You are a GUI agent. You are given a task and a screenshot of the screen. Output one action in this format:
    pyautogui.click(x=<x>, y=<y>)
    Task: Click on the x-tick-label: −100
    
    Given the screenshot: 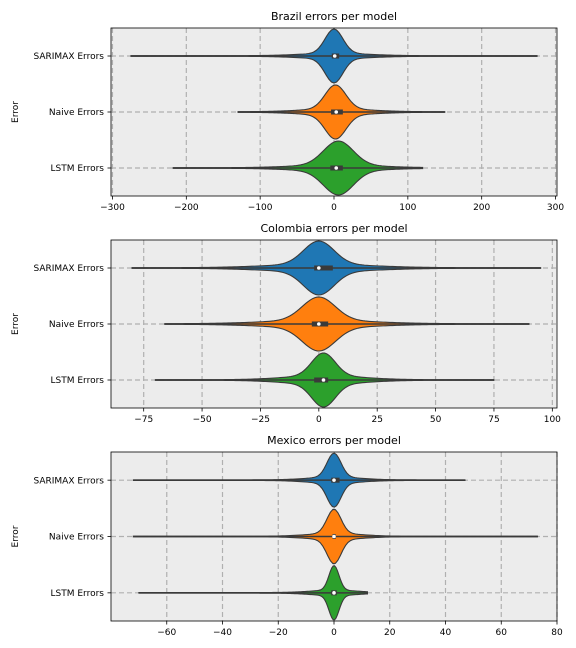 What is the action you would take?
    pyautogui.click(x=260, y=208)
    